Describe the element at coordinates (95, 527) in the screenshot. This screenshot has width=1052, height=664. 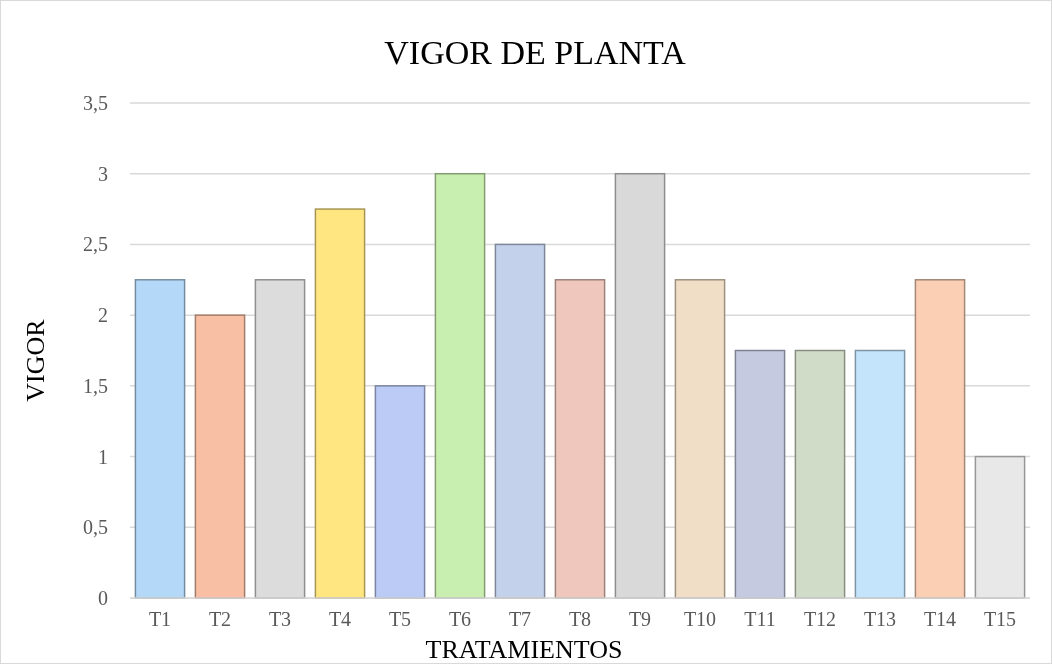
I see `y-tick-label: 0,5` at that location.